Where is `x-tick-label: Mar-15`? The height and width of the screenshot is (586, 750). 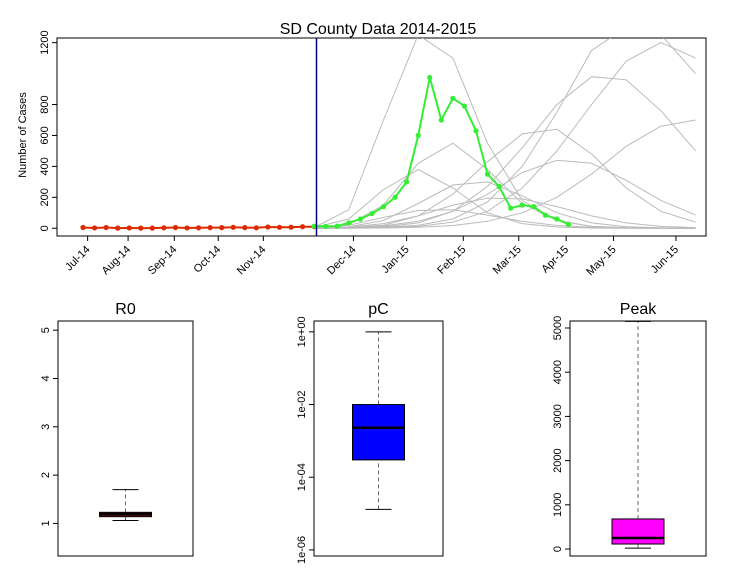
x-tick-label: Mar-15 is located at coordinates (507, 260).